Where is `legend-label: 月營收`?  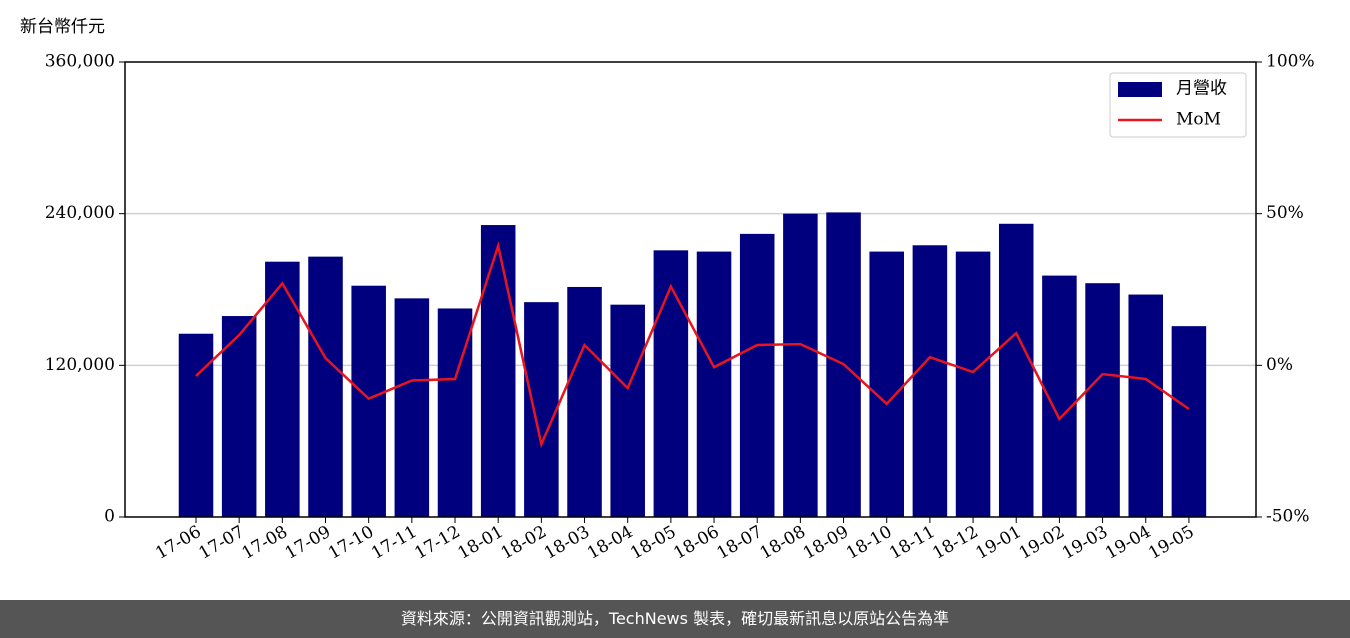 legend-label: 月營收 is located at coordinates (1201, 89).